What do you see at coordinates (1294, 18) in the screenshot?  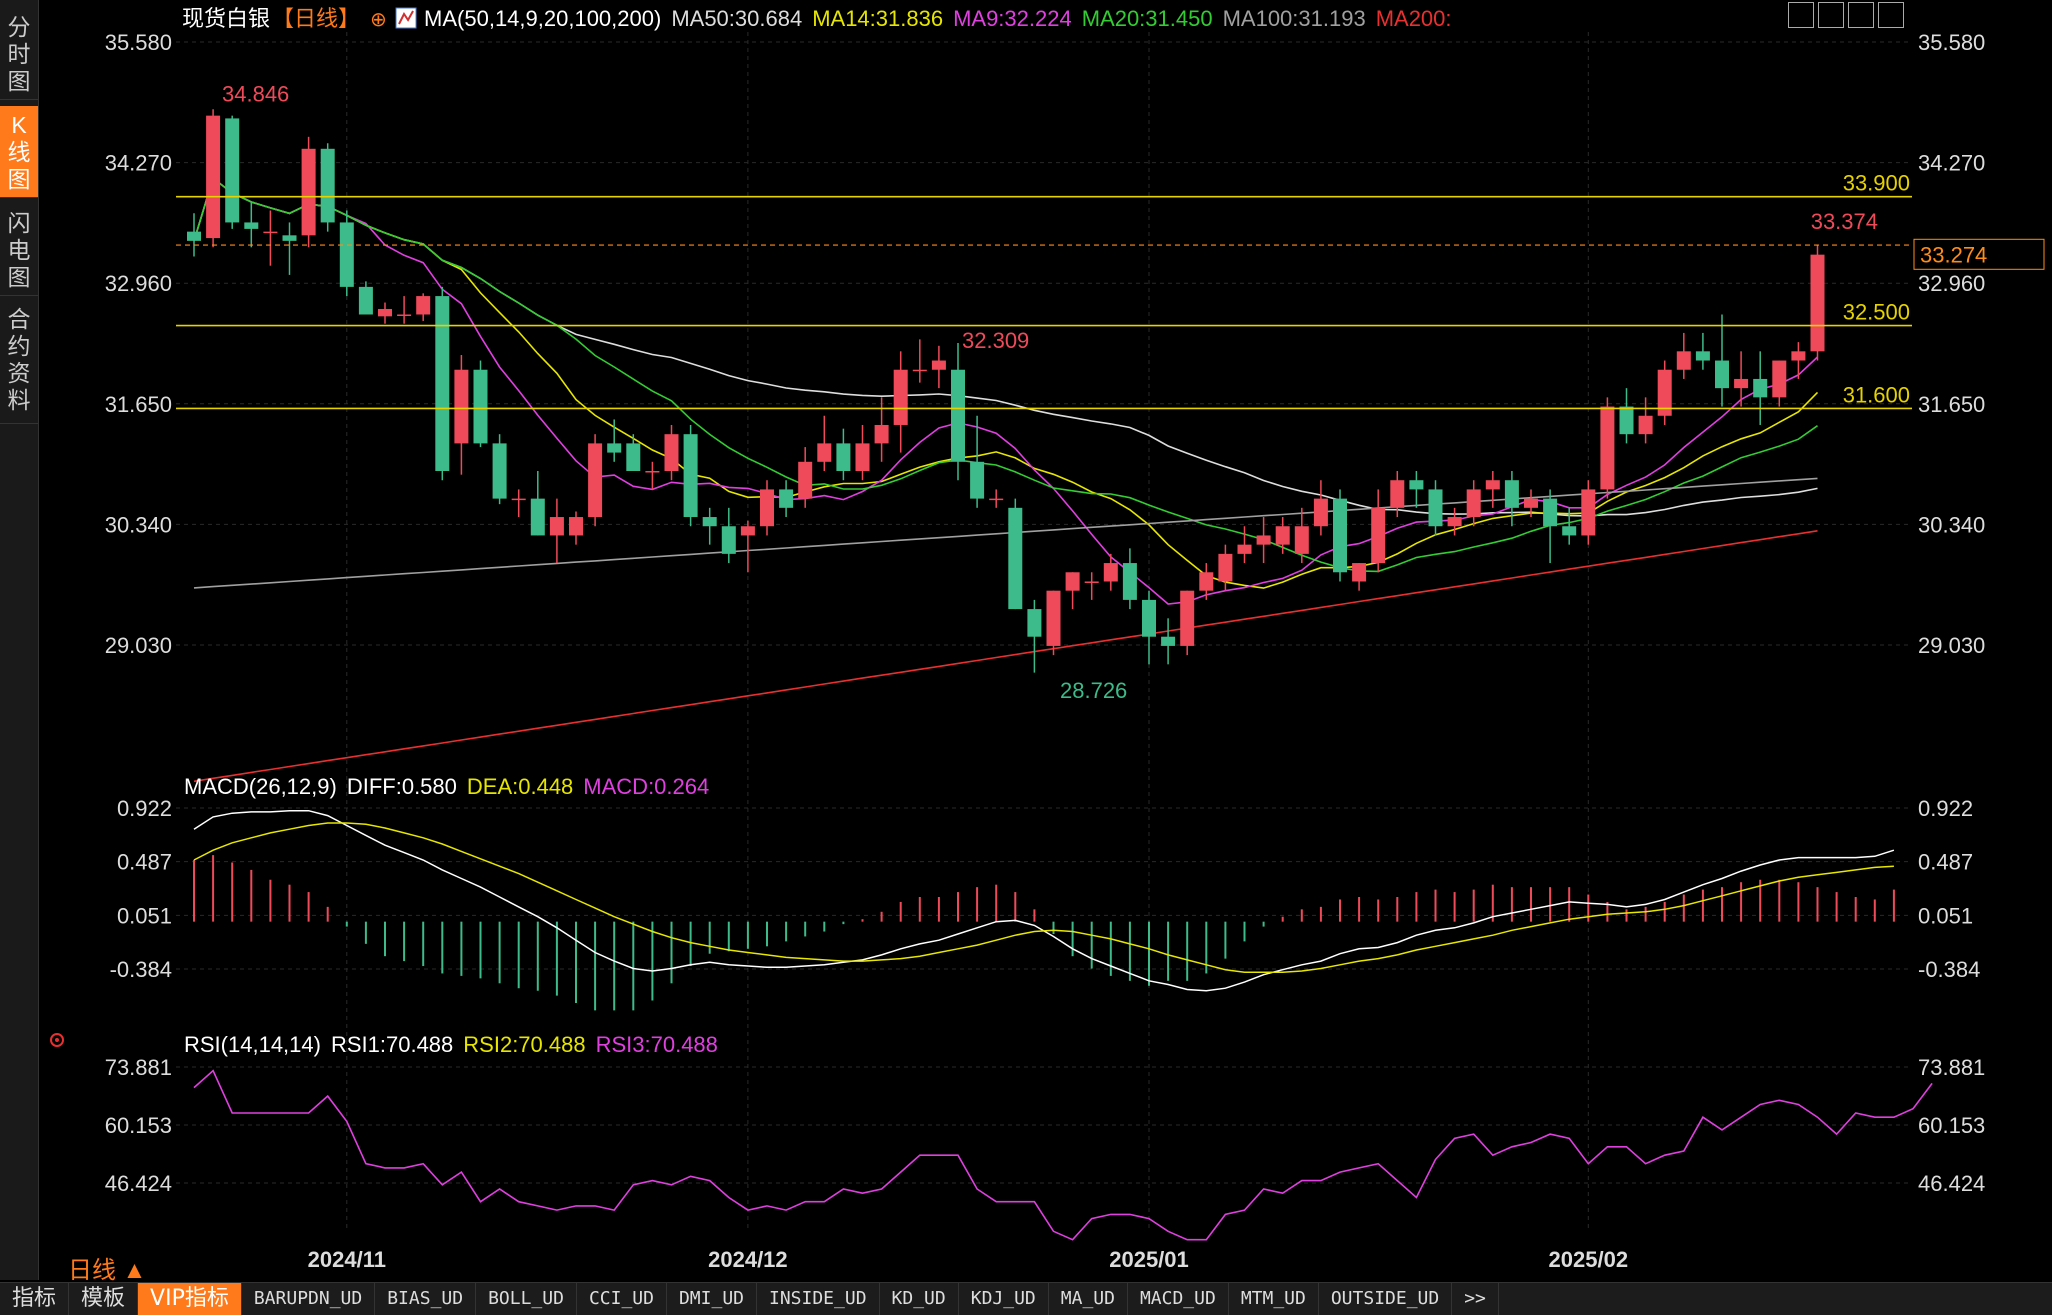 I see `ma-value-4: MA100:31.193` at bounding box center [1294, 18].